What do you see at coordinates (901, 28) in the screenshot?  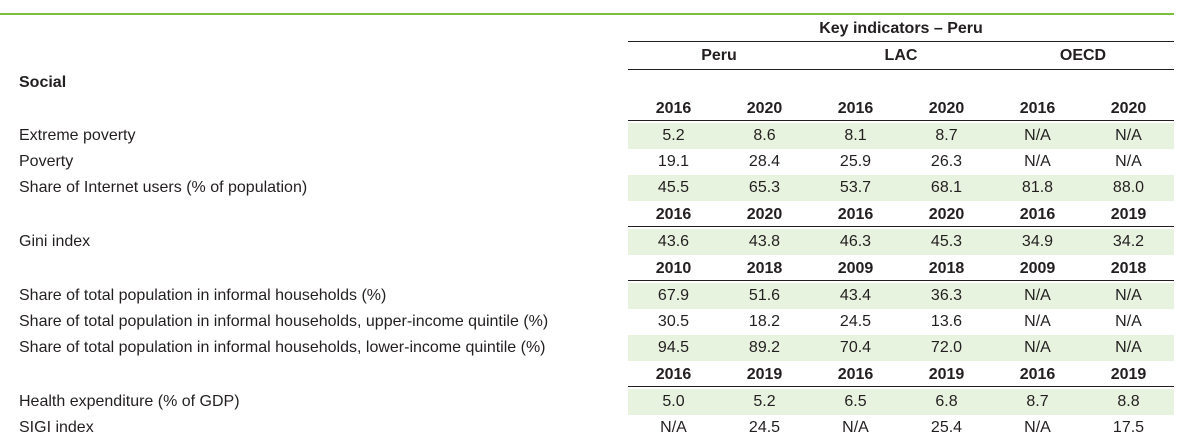 I see `table-title: Key indicators – Peru` at bounding box center [901, 28].